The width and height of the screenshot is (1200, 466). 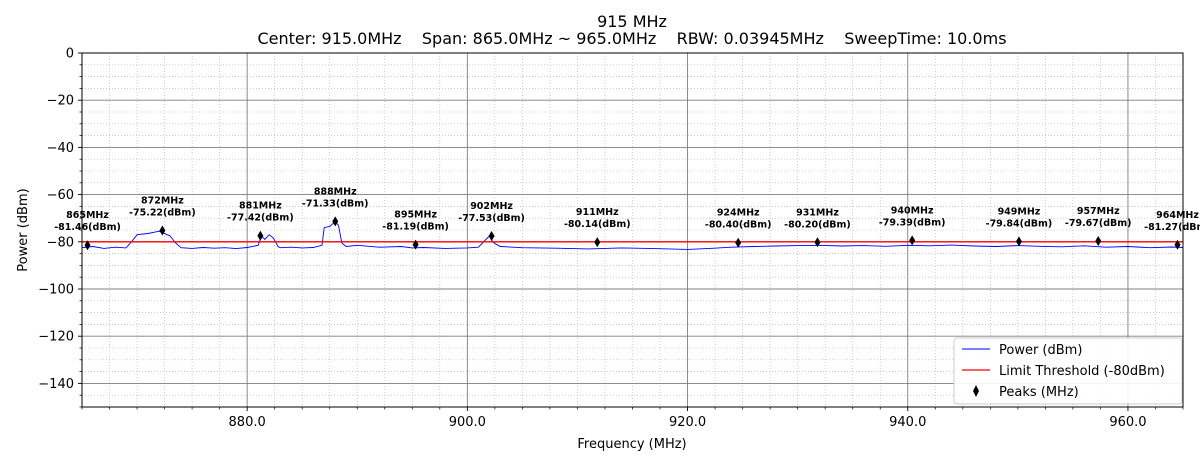 I want to click on peak-power-label: -79.39(dBm), so click(x=912, y=222).